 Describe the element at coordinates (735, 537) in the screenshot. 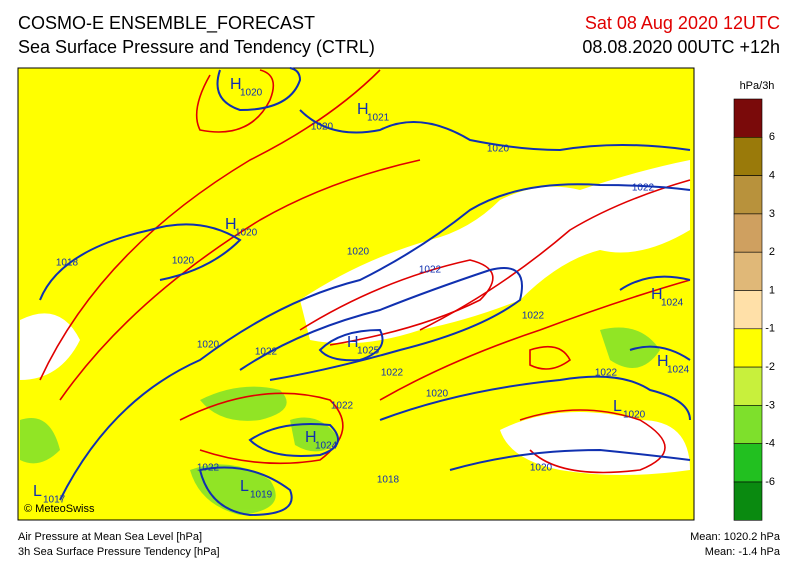

I see `footer-right: Mean: 1020.2 hPa` at that location.